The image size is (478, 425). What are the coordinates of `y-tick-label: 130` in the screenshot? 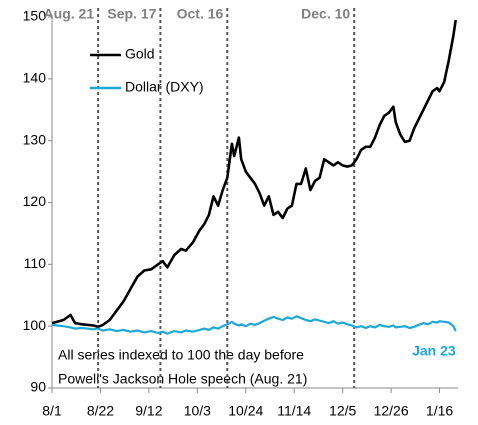 It's located at (35, 139).